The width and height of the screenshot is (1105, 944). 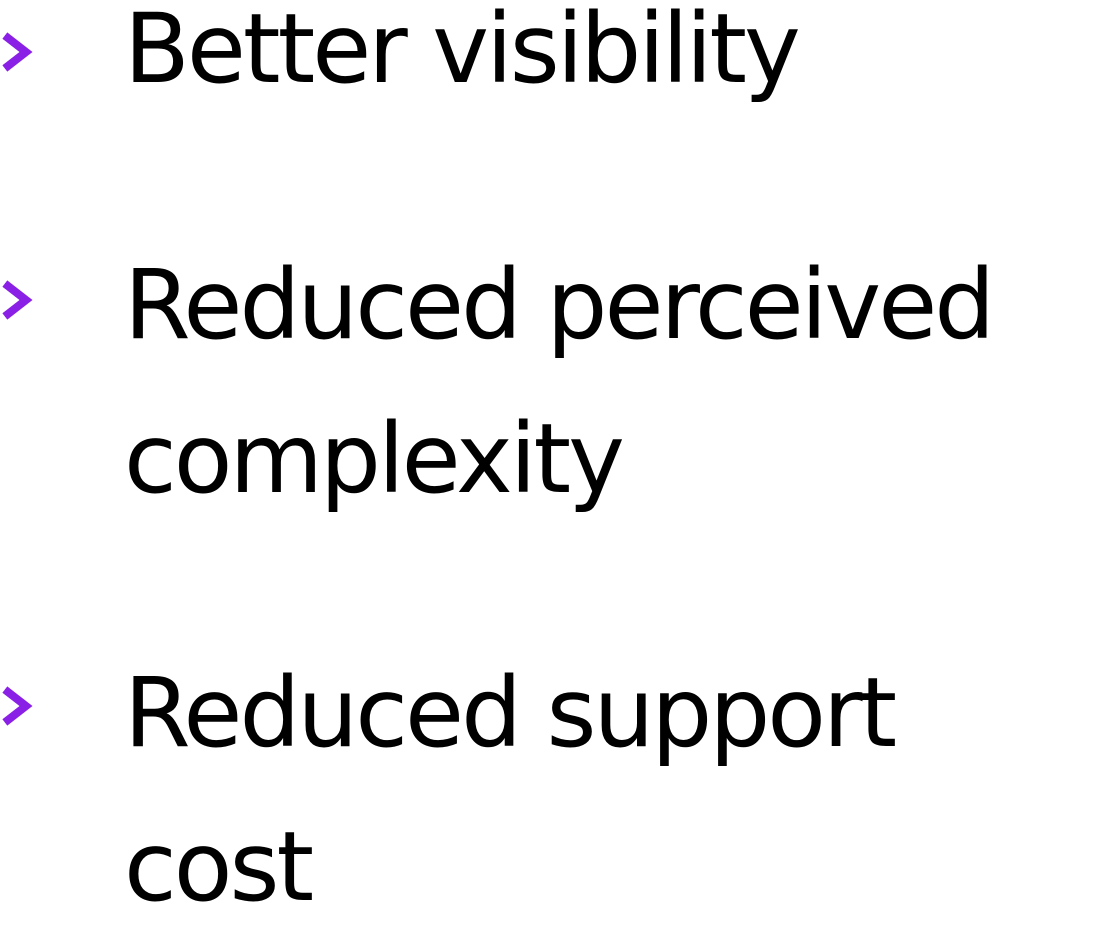 What do you see at coordinates (374, 459) in the screenshot?
I see `list-item-line: complexity` at bounding box center [374, 459].